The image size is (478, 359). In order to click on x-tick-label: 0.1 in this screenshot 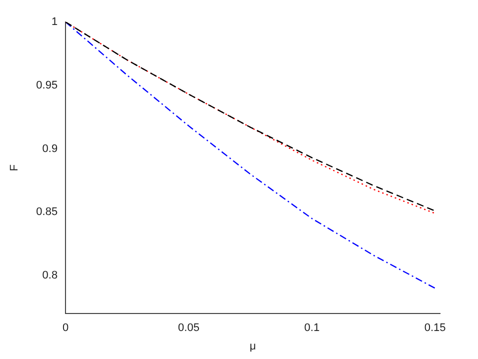, I will do `click(312, 328)`.